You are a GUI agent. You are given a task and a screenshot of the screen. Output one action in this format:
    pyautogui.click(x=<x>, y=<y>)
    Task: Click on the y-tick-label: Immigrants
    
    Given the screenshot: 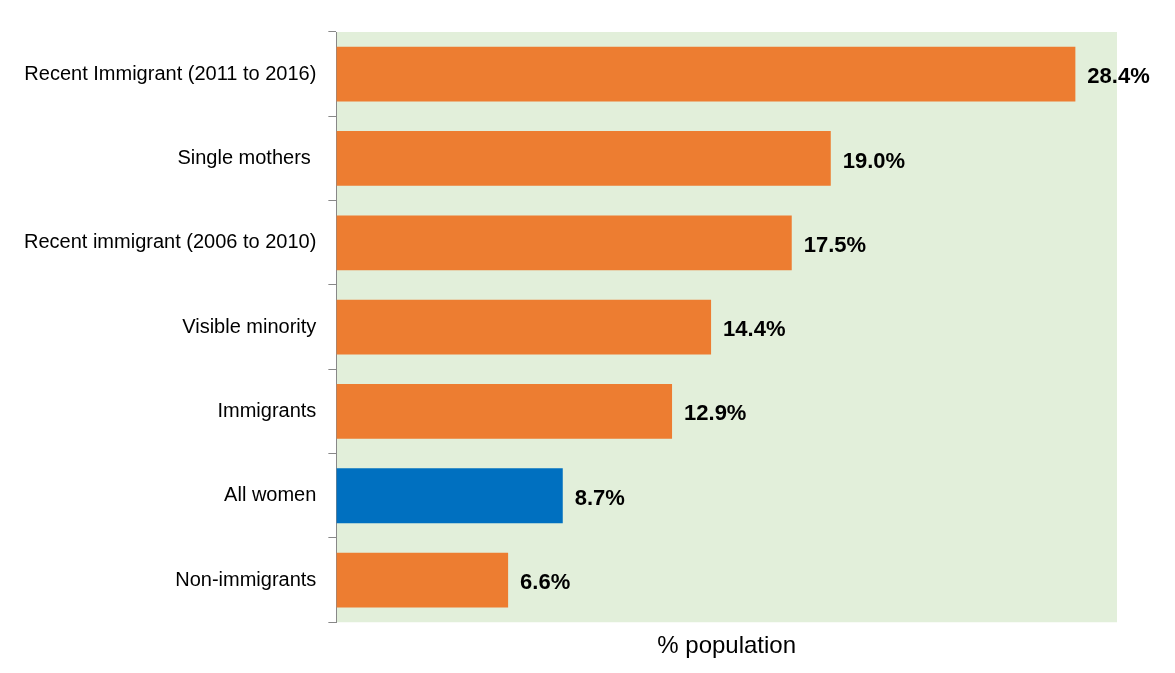 What is the action you would take?
    pyautogui.click(x=267, y=409)
    